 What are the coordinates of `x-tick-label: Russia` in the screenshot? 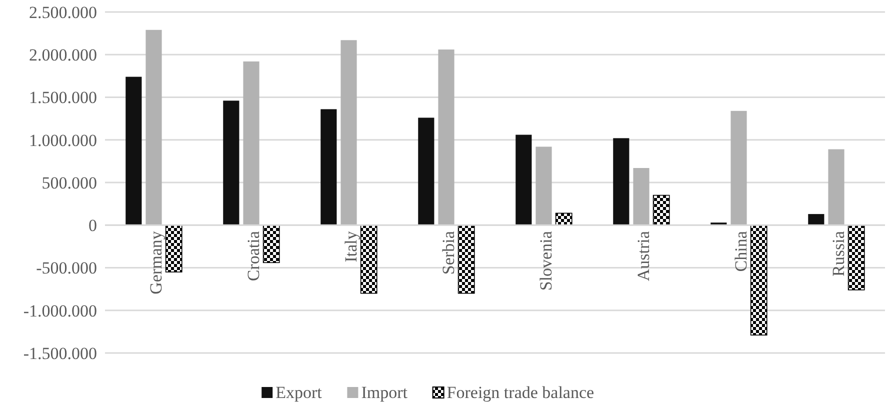 It's located at (838, 253).